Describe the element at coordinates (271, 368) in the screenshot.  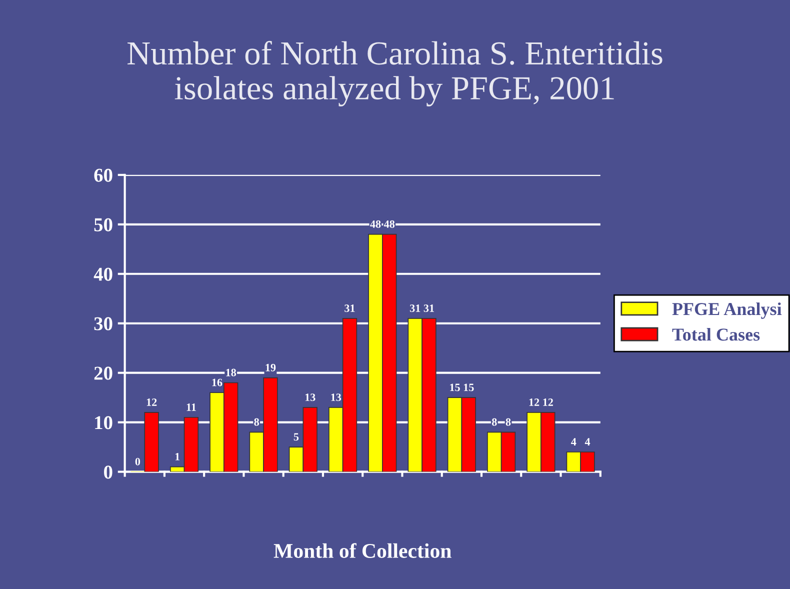
I see `data-label: 19` at that location.